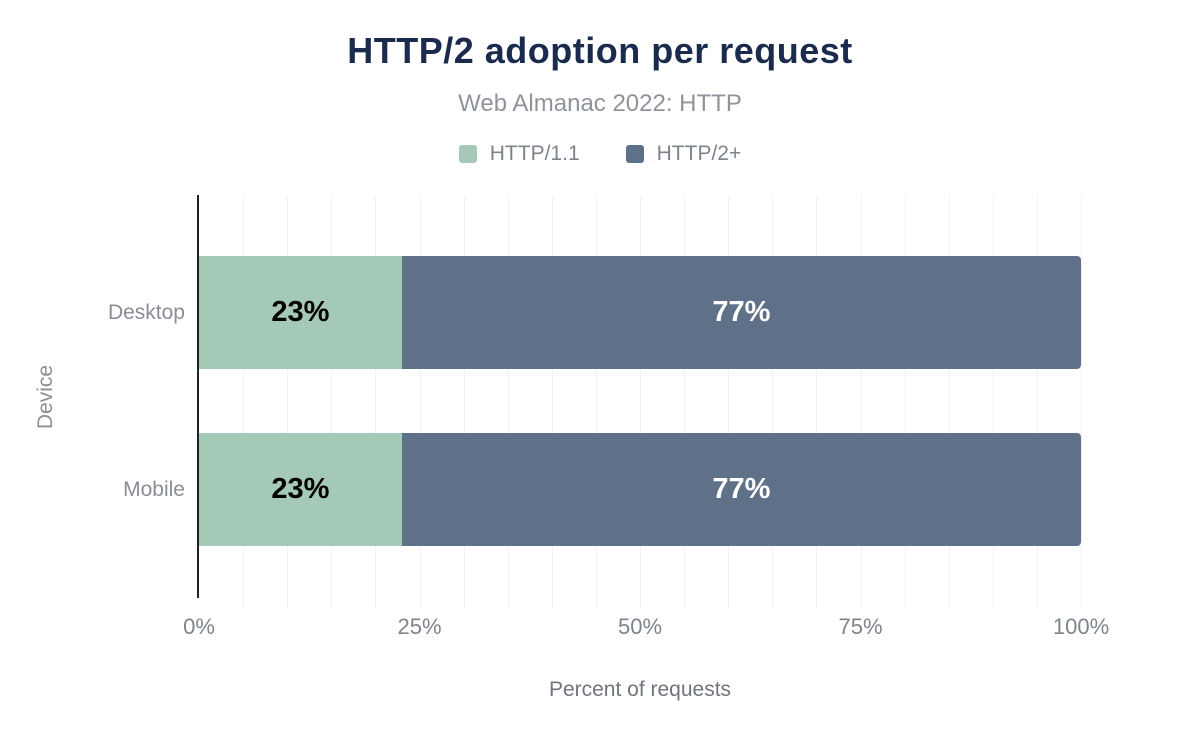 Image resolution: width=1200 pixels, height=742 pixels. I want to click on bar-row-desktop: 23% 77%, so click(640, 312).